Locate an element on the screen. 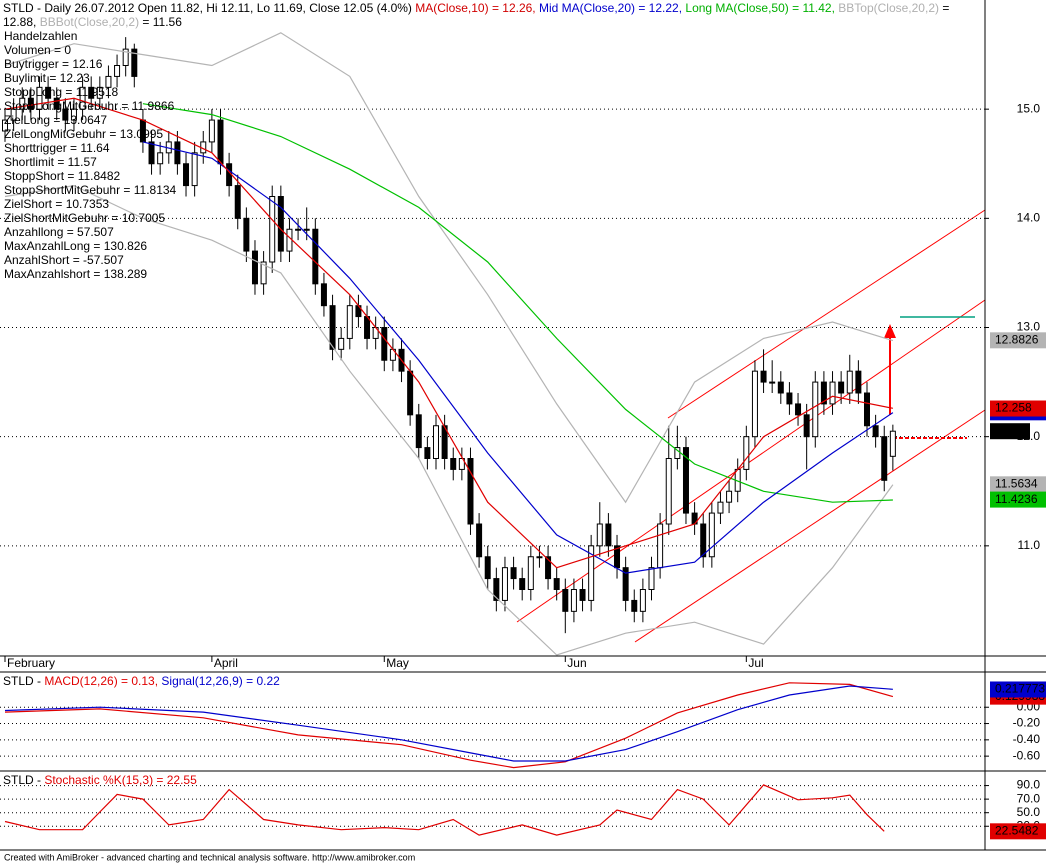  value-label: 12.8826 is located at coordinates (1017, 339).